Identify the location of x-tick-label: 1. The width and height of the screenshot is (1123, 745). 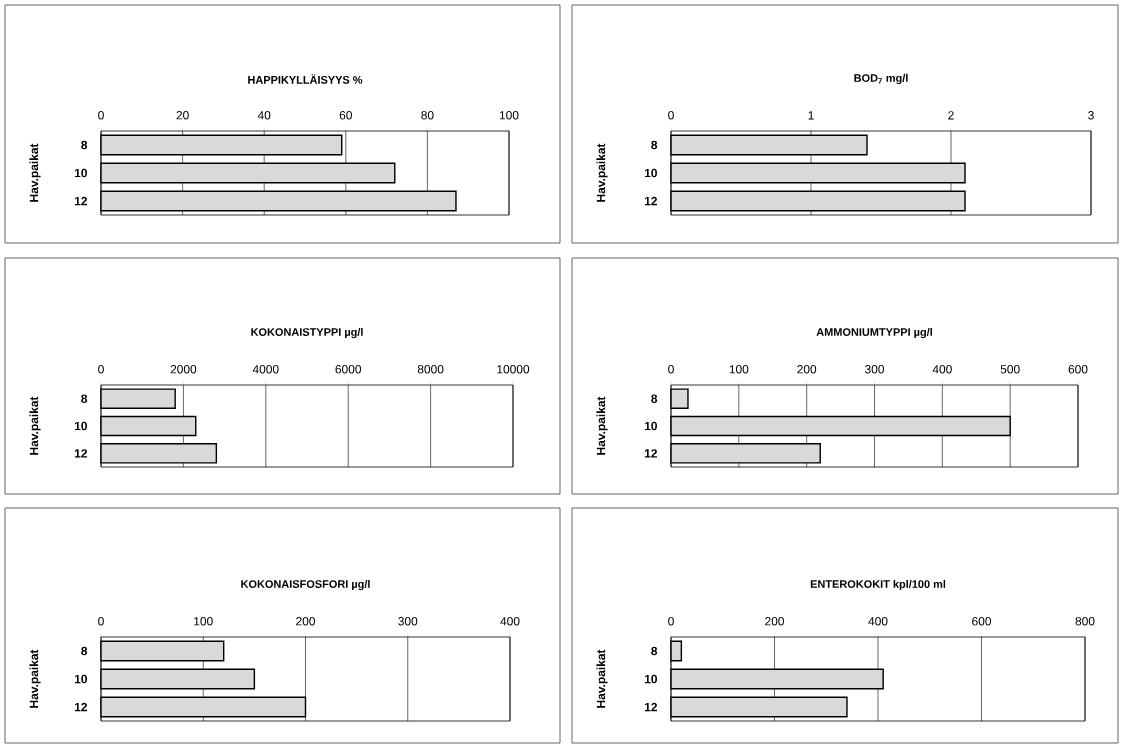
(811, 115).